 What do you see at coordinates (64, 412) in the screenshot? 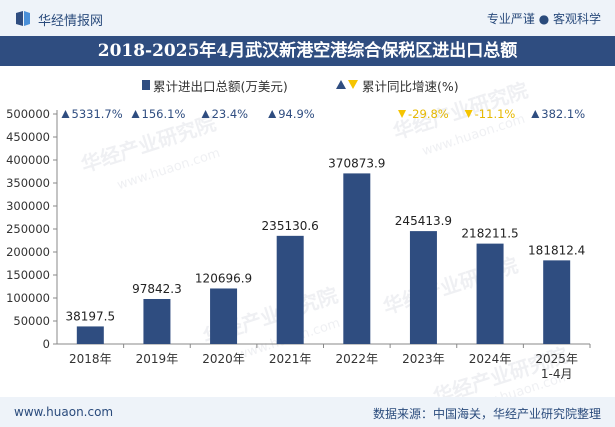
I see `footer-website: www.huaon.com` at bounding box center [64, 412].